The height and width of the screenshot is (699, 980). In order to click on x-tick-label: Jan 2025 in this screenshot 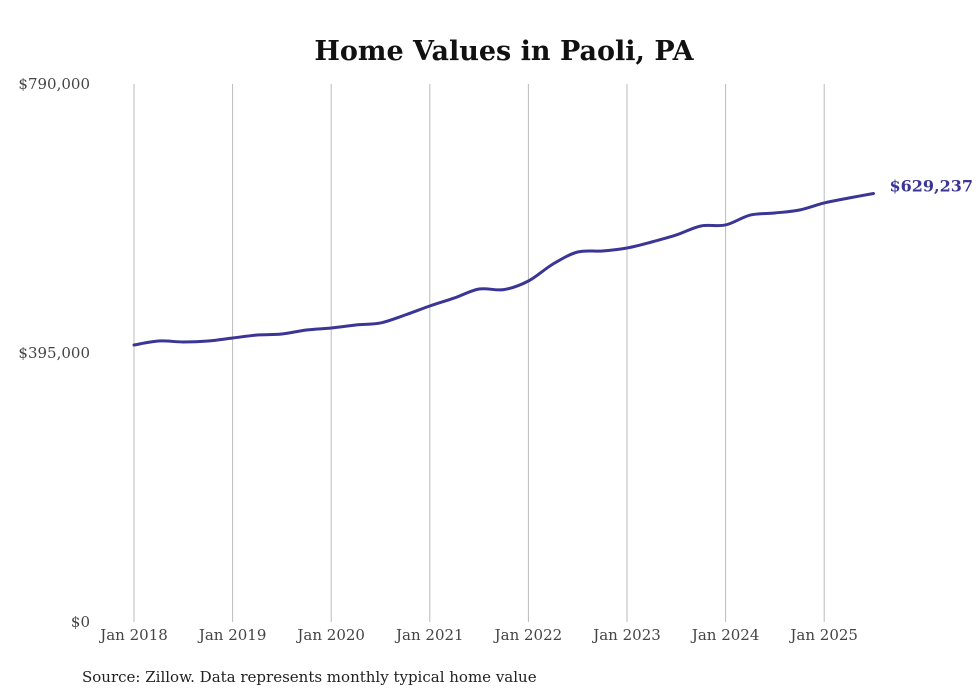, I will do `click(823, 635)`.